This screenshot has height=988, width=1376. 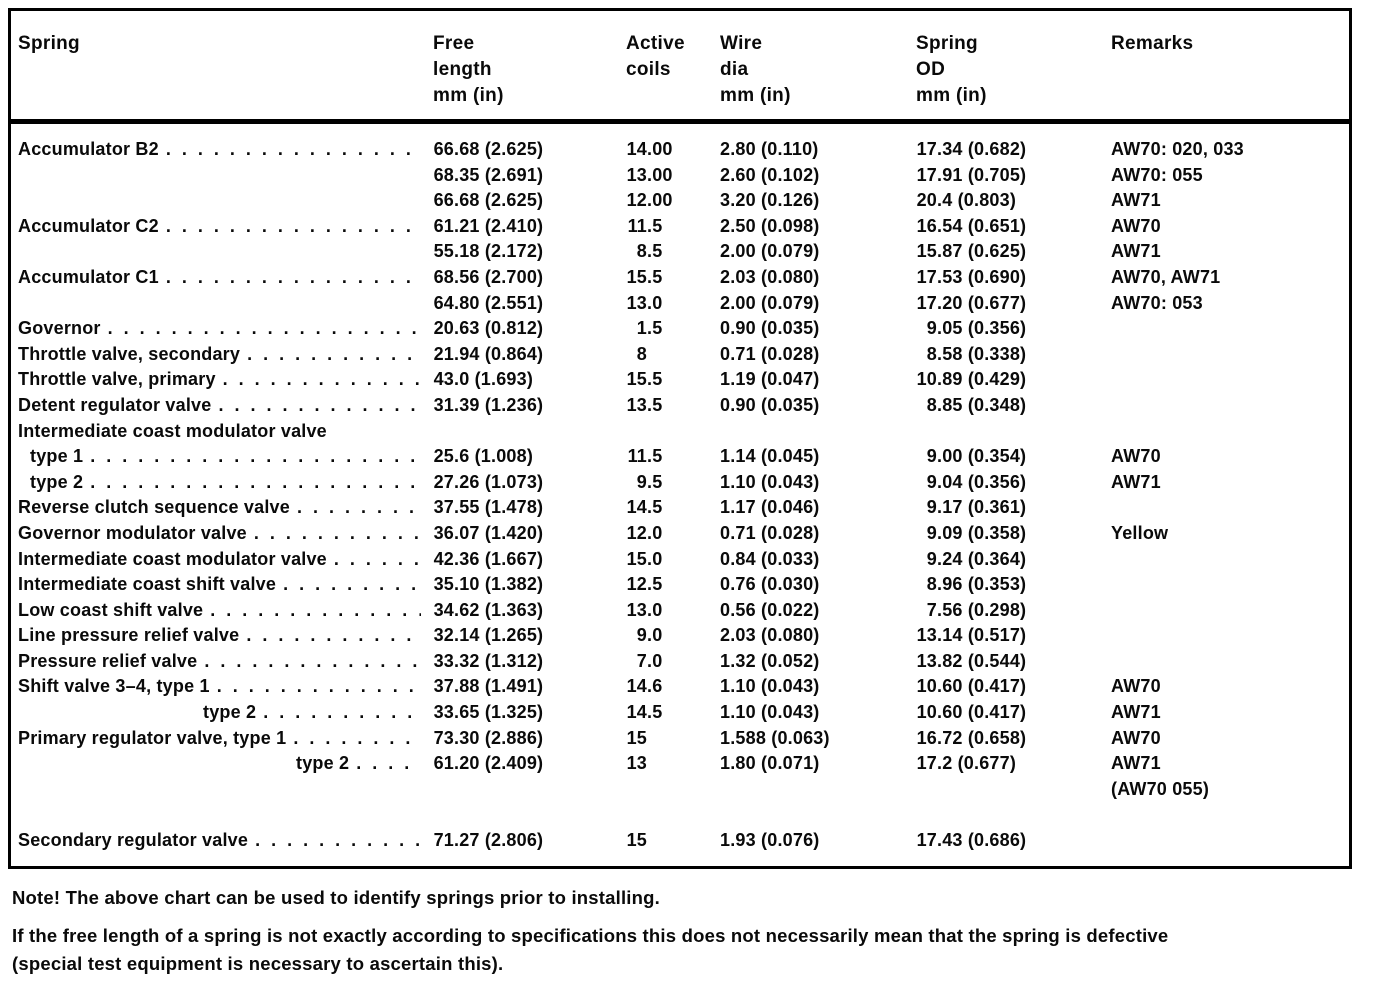 What do you see at coordinates (488, 302) in the screenshot?
I see `free-length-cell: 64.80 (2.551)` at bounding box center [488, 302].